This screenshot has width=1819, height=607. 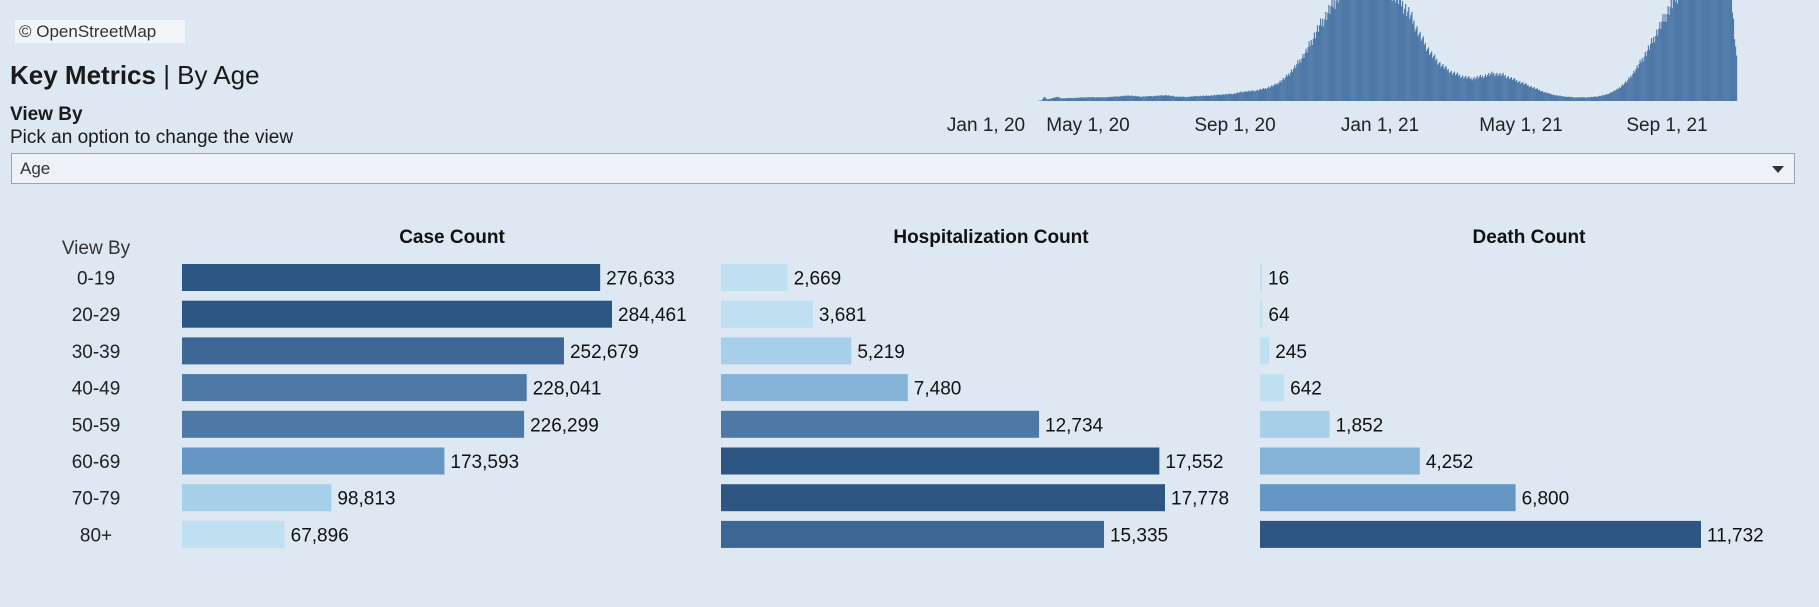 I want to click on bar-value-label: 98,813, so click(x=366, y=499).